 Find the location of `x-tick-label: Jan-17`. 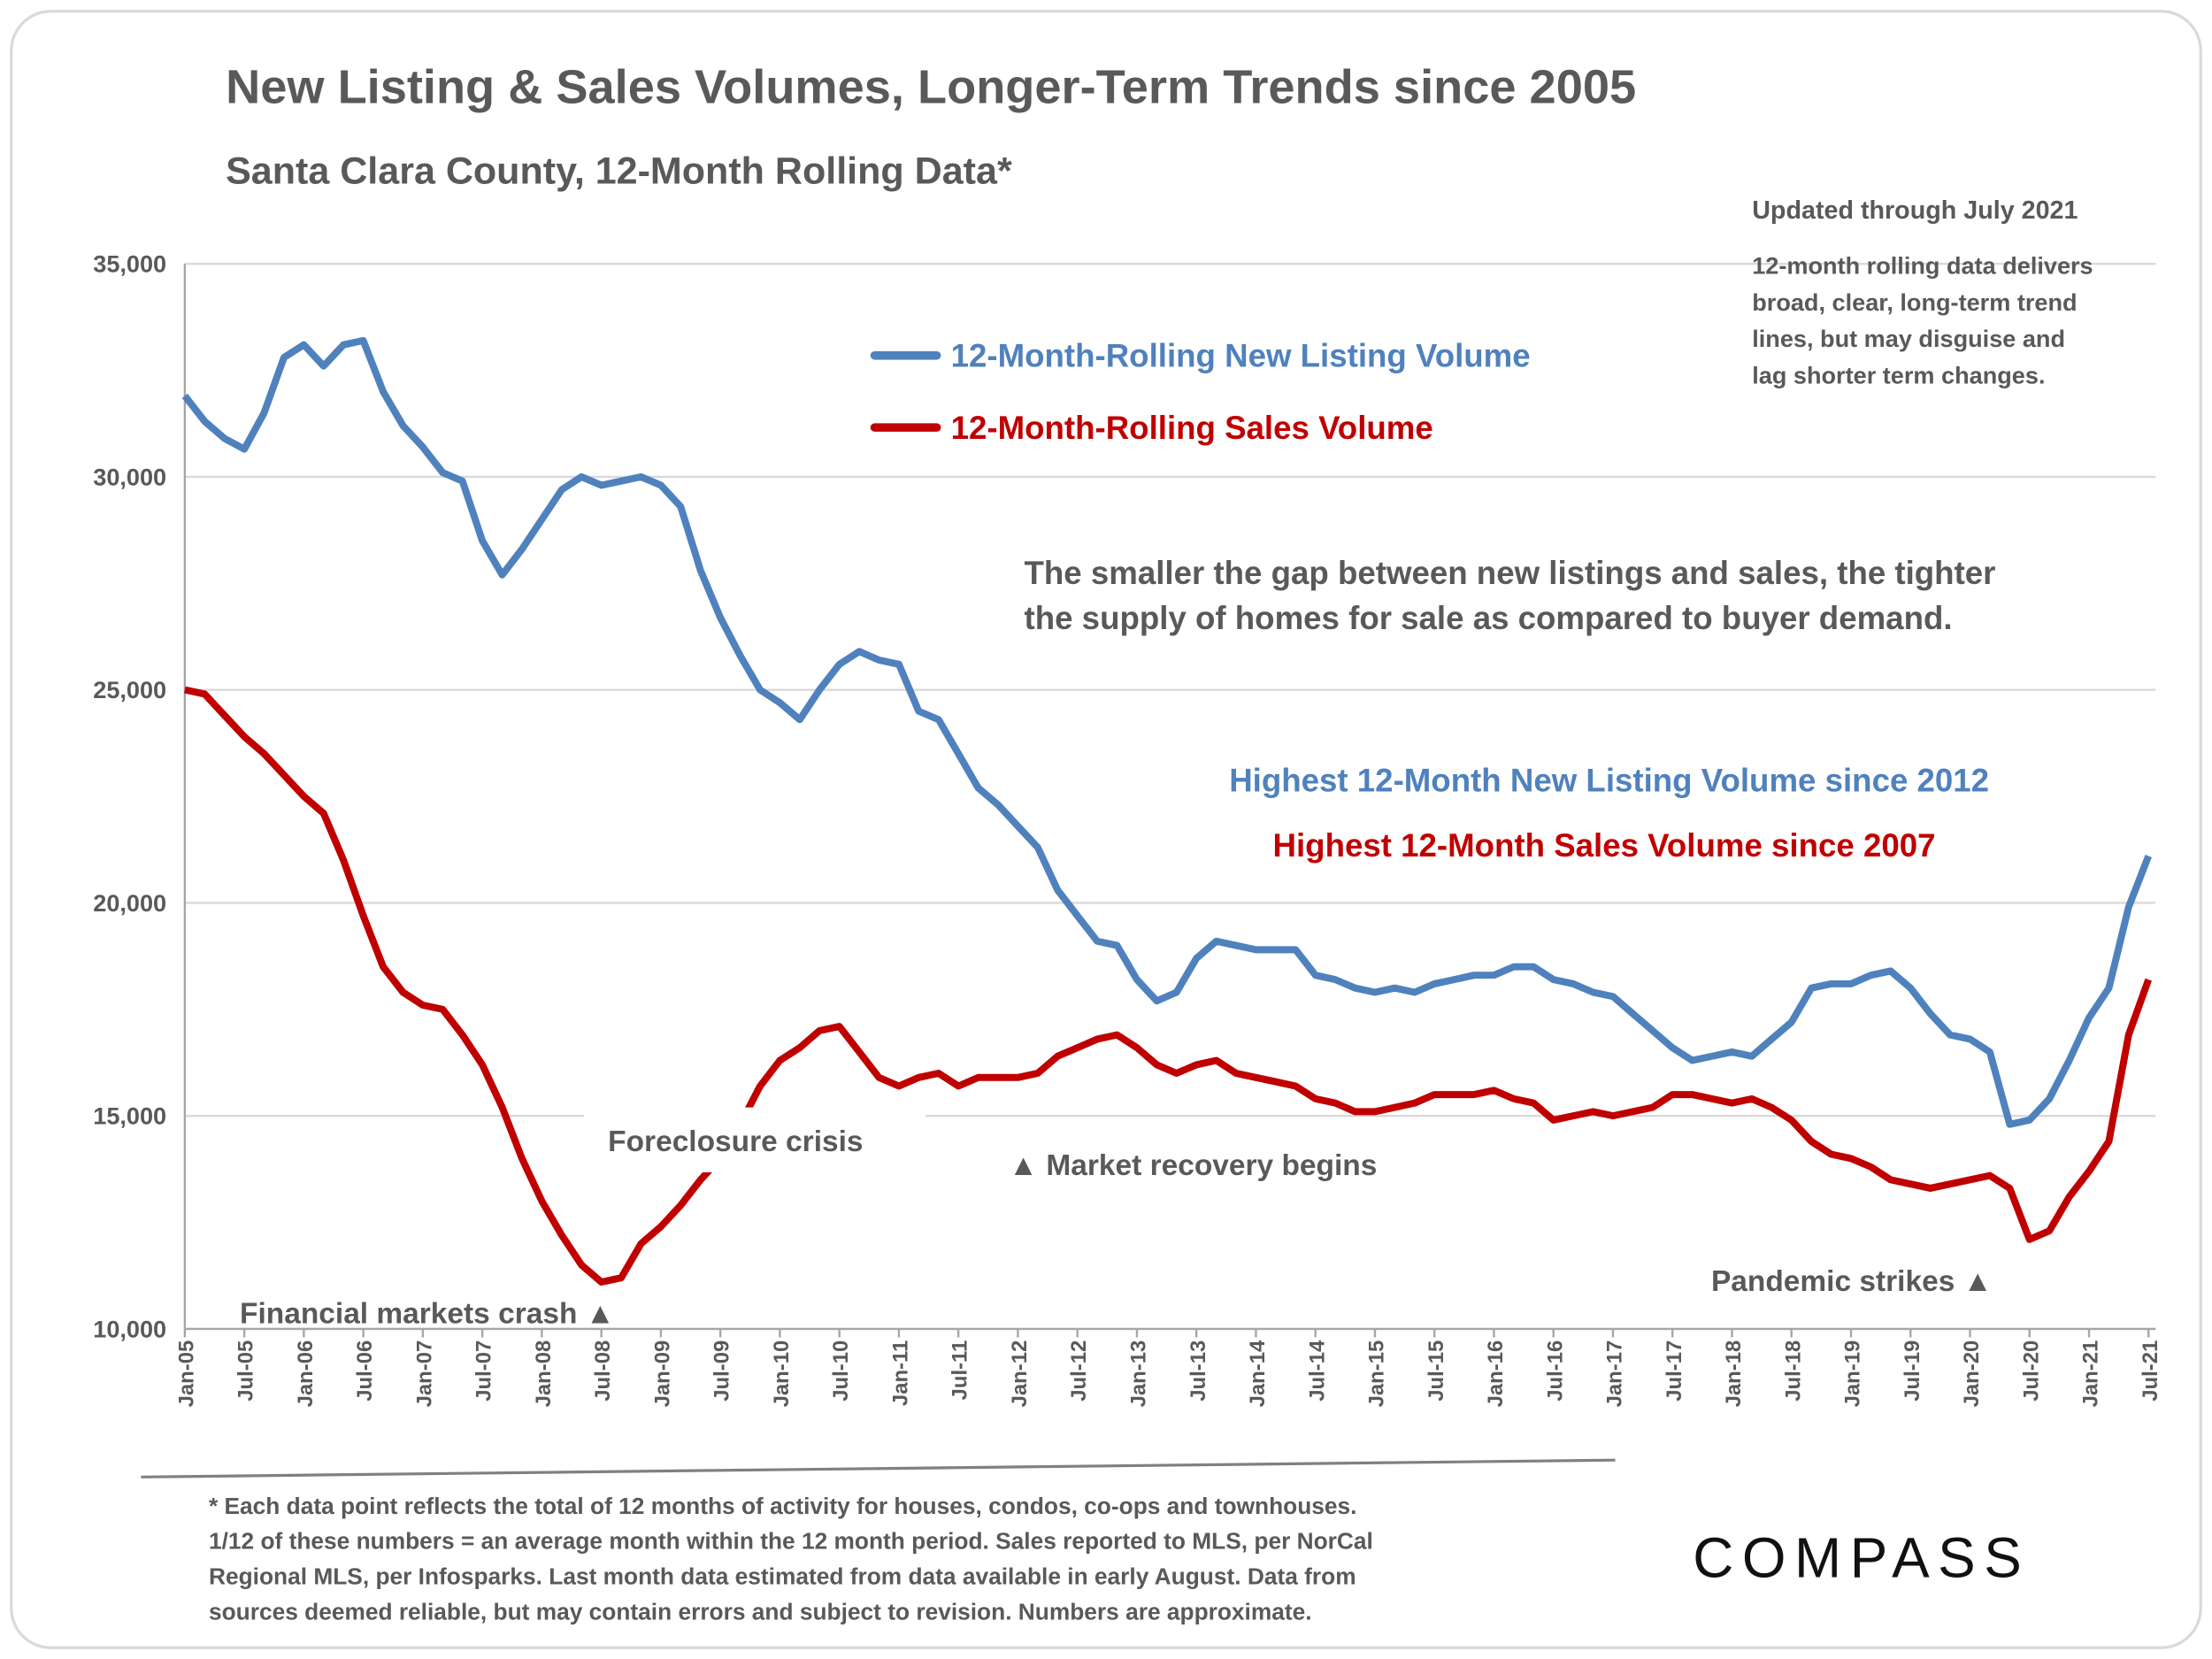

x-tick-label: Jan-17 is located at coordinates (1615, 1374).